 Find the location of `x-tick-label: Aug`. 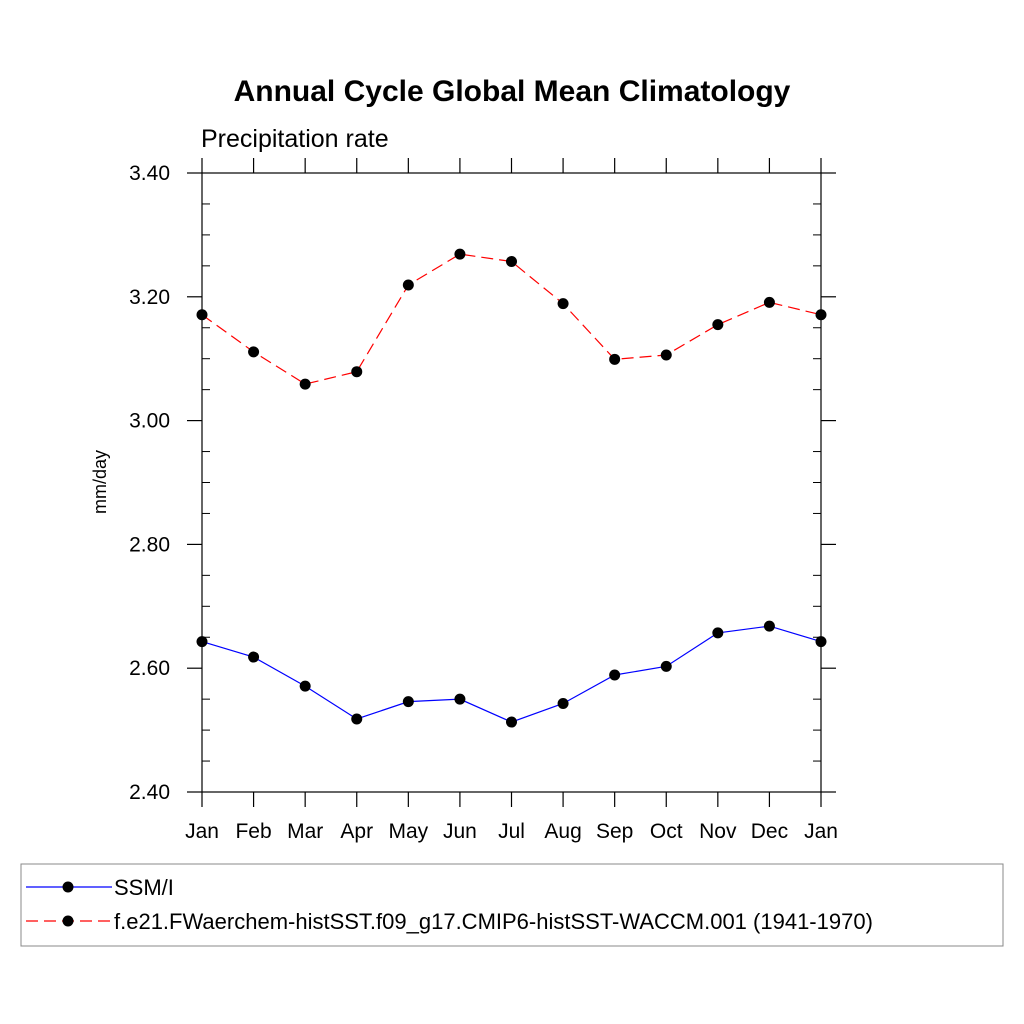

x-tick-label: Aug is located at coordinates (562, 831).